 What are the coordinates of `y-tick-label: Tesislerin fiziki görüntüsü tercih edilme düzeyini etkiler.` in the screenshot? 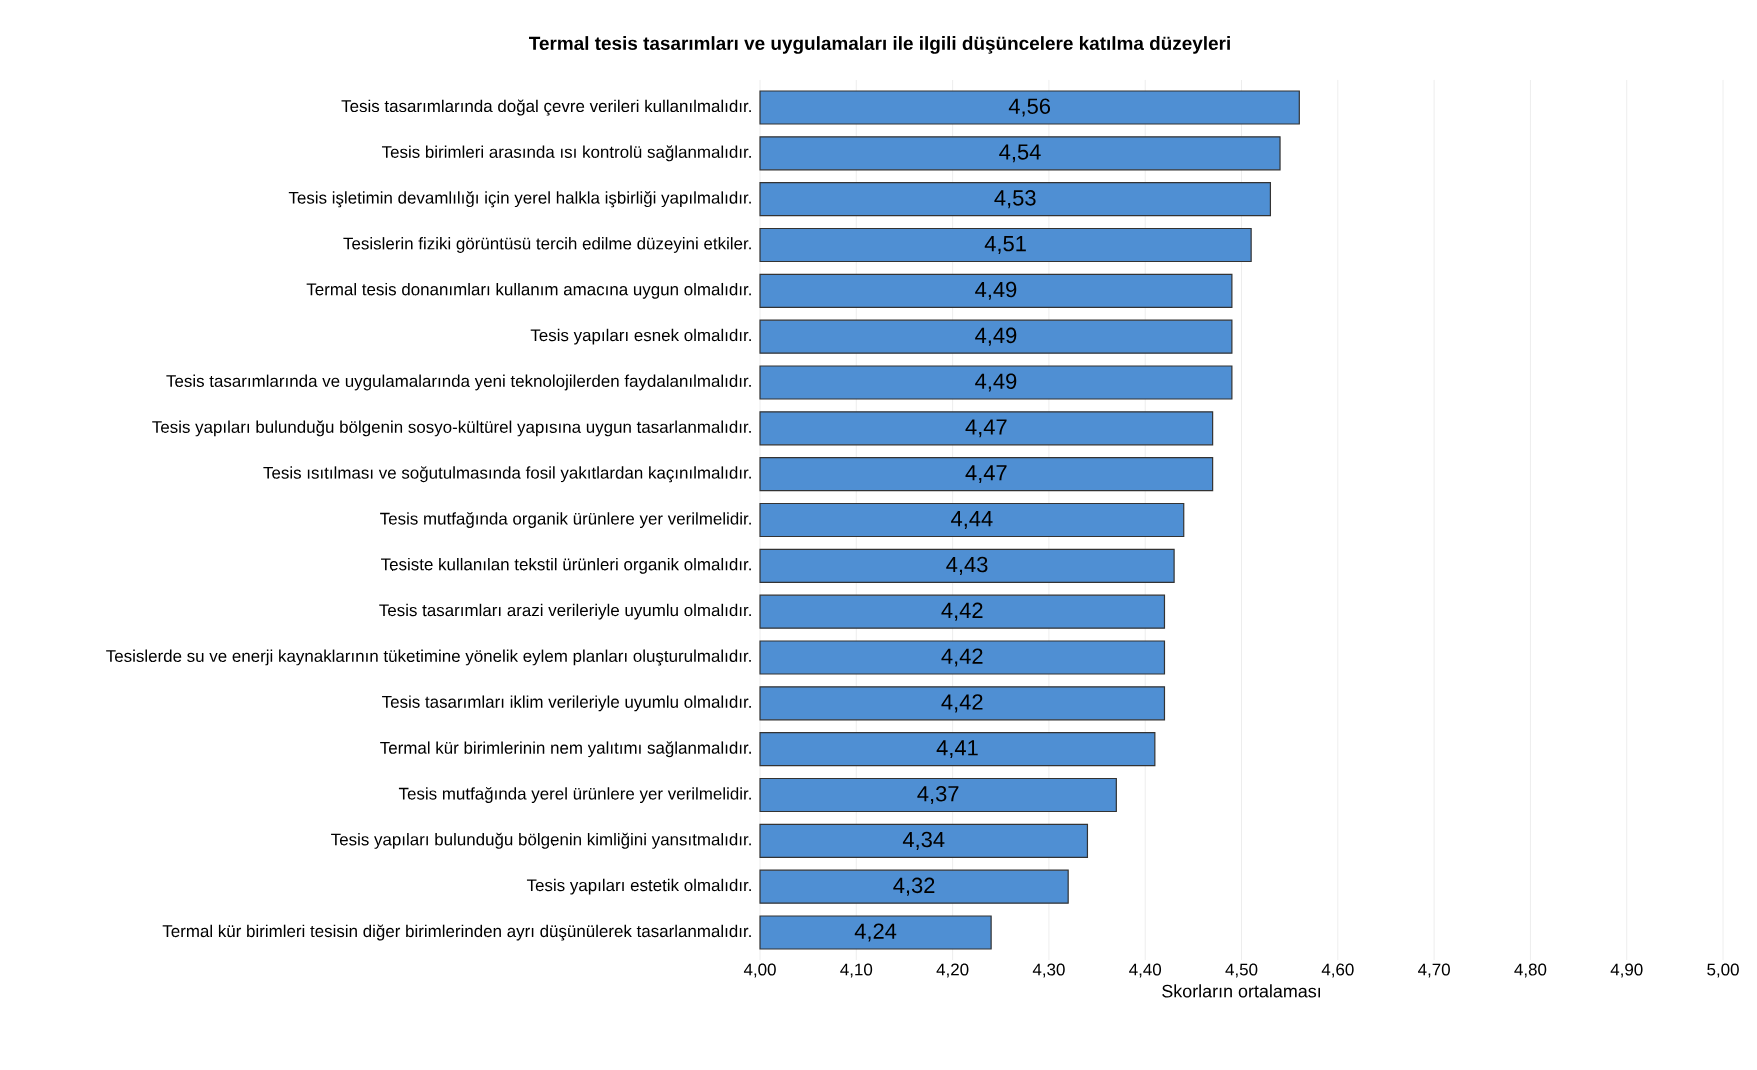 It's located at (547, 245).